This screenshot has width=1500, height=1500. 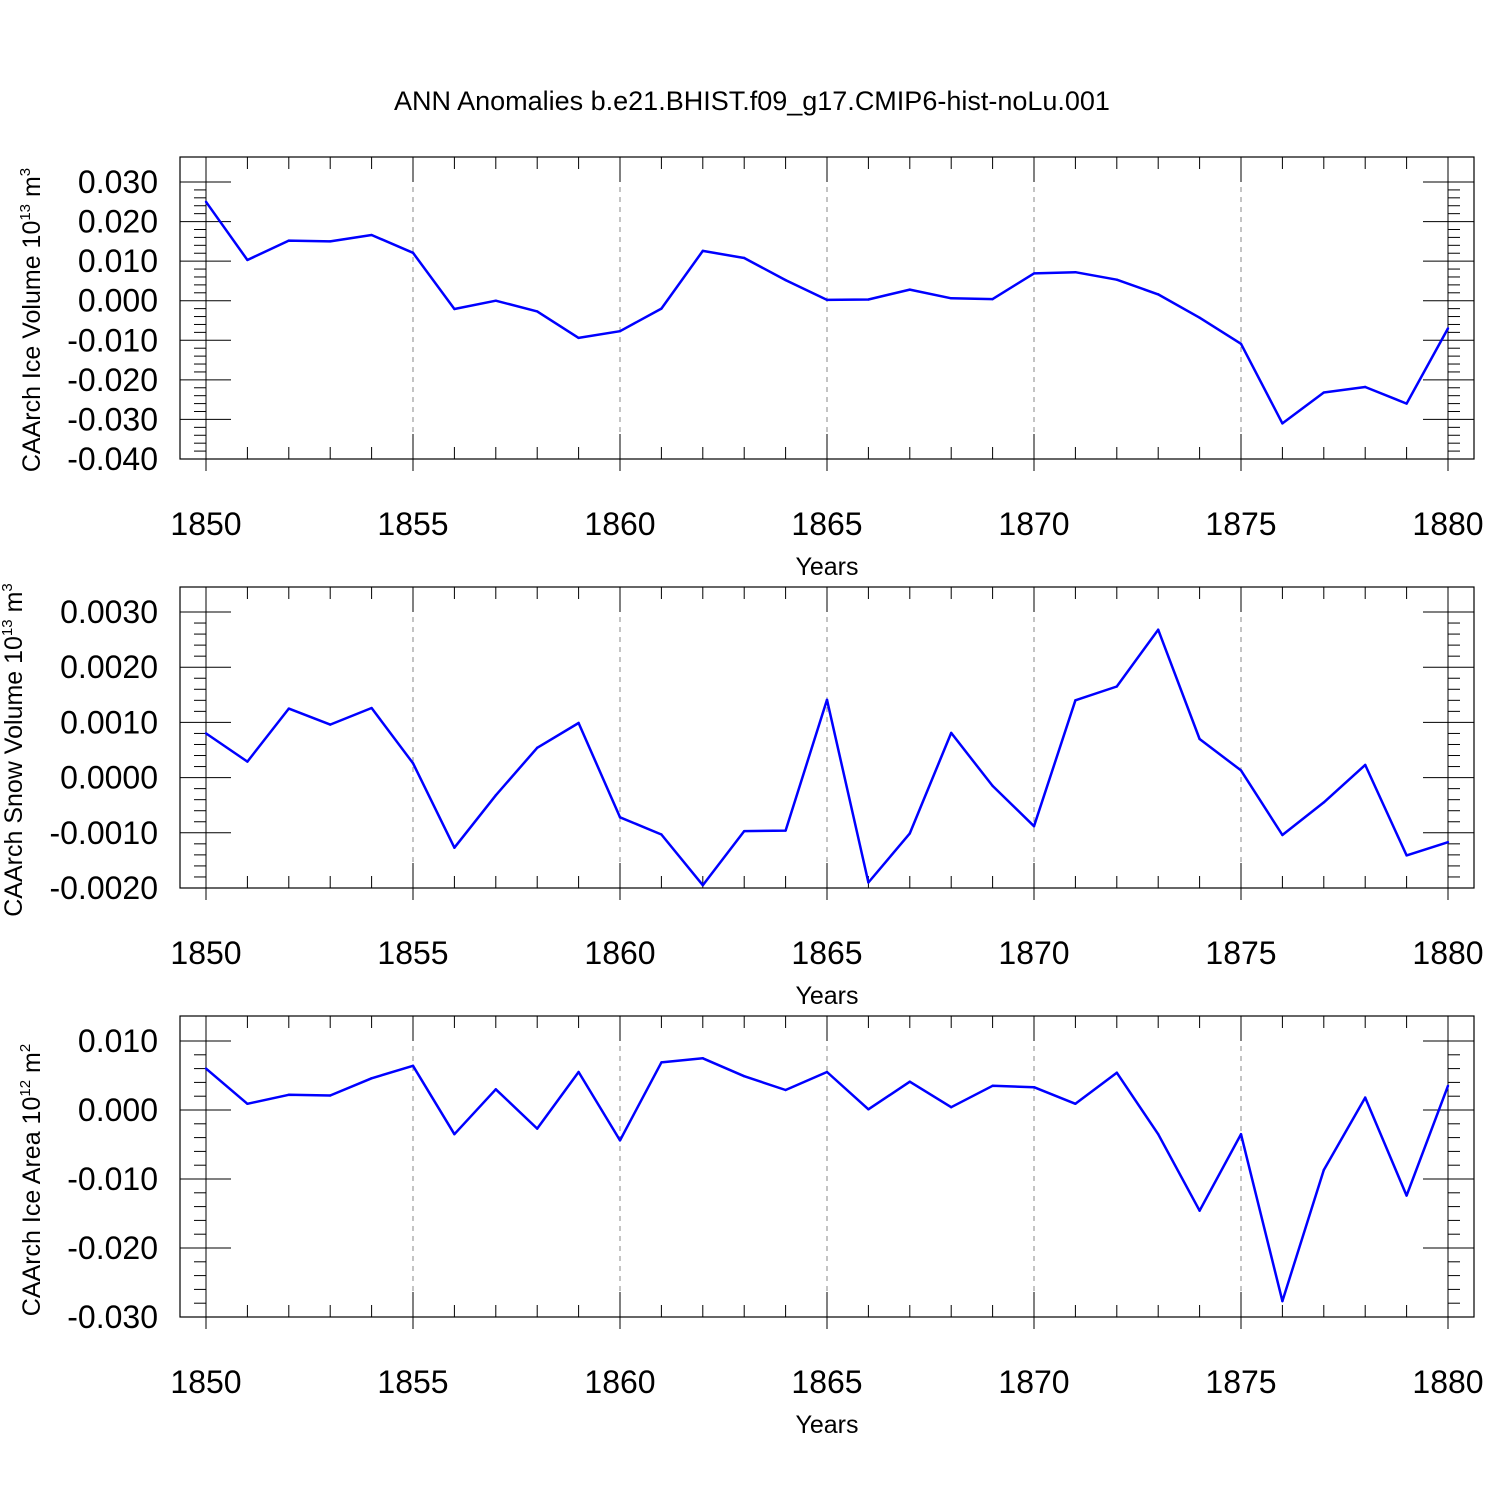 What do you see at coordinates (109, 612) in the screenshot?
I see `y-tick-label: 0.0030` at bounding box center [109, 612].